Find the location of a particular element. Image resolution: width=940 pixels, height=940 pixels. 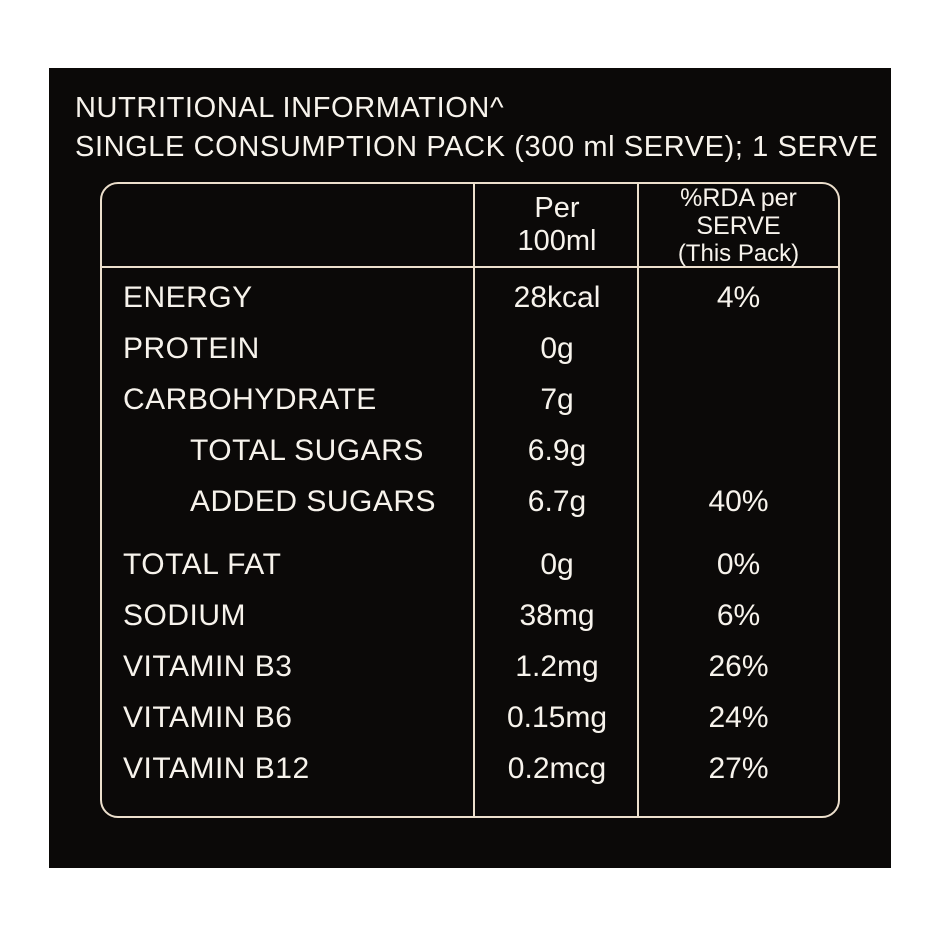

nutrient-label: PROTEIN is located at coordinates (191, 348).